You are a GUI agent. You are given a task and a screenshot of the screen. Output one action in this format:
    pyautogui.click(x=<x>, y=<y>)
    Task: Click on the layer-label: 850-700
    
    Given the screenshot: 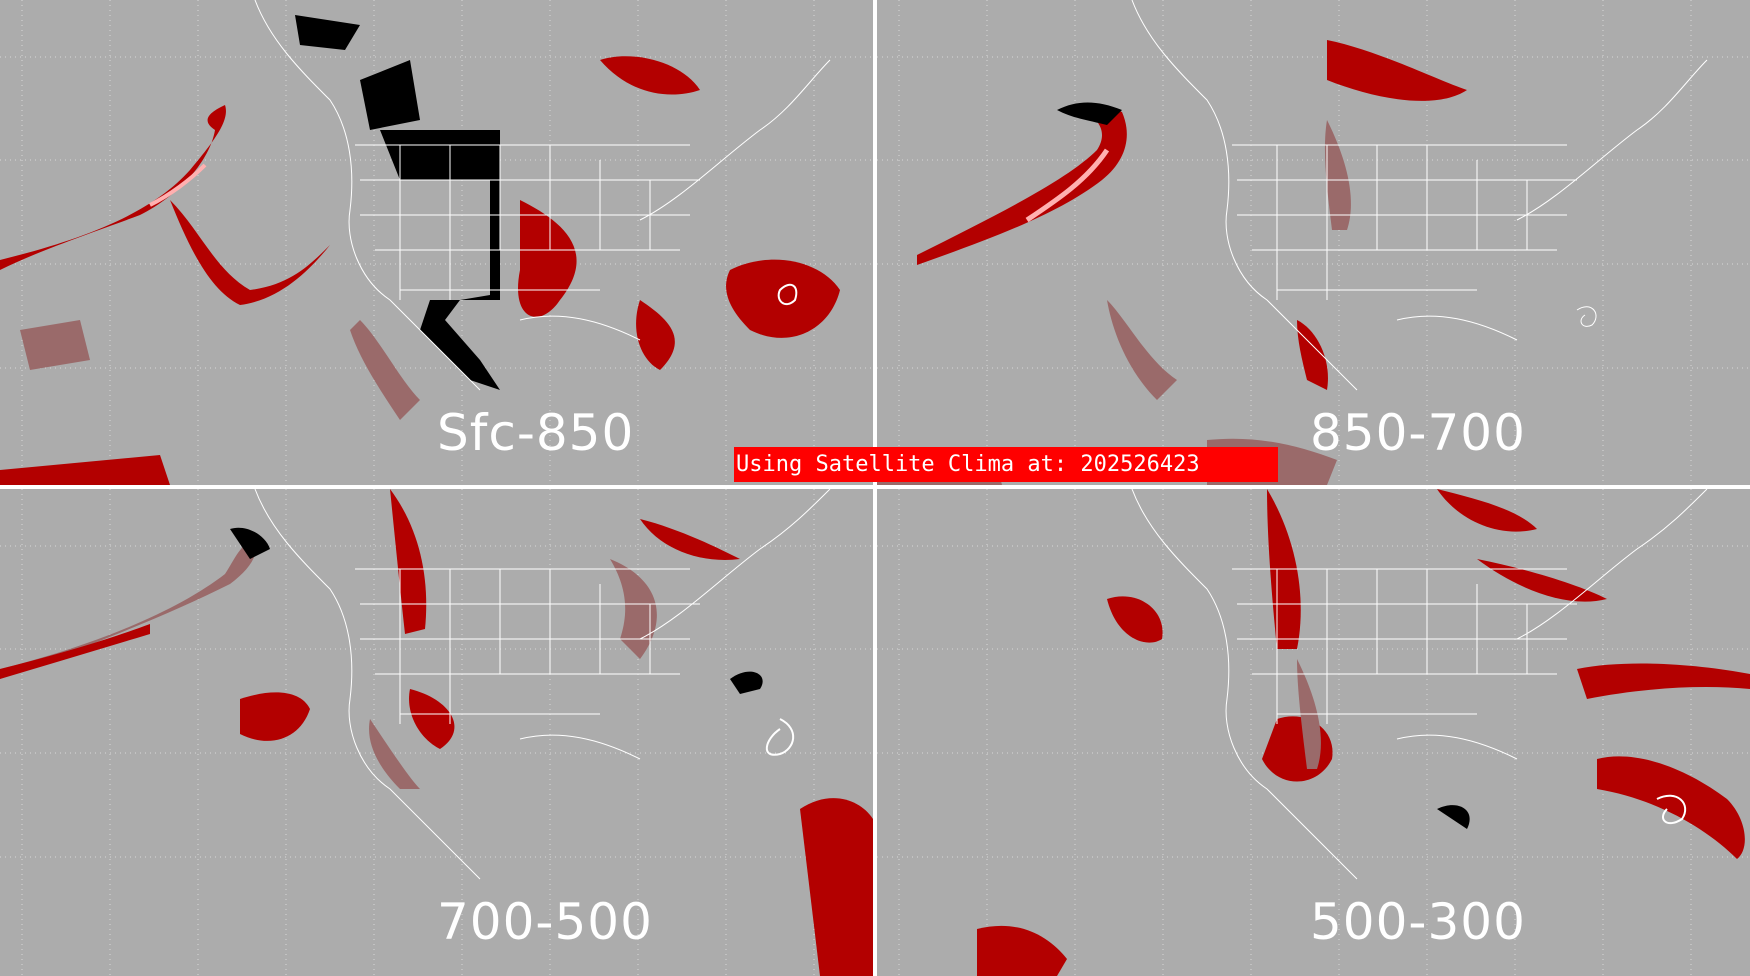 What is the action you would take?
    pyautogui.click(x=1418, y=433)
    